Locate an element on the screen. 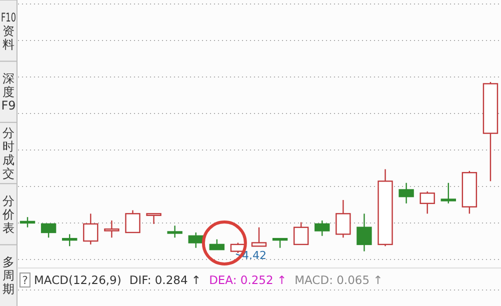 The image size is (501, 306). text: 分价表 is located at coordinates (8, 214).